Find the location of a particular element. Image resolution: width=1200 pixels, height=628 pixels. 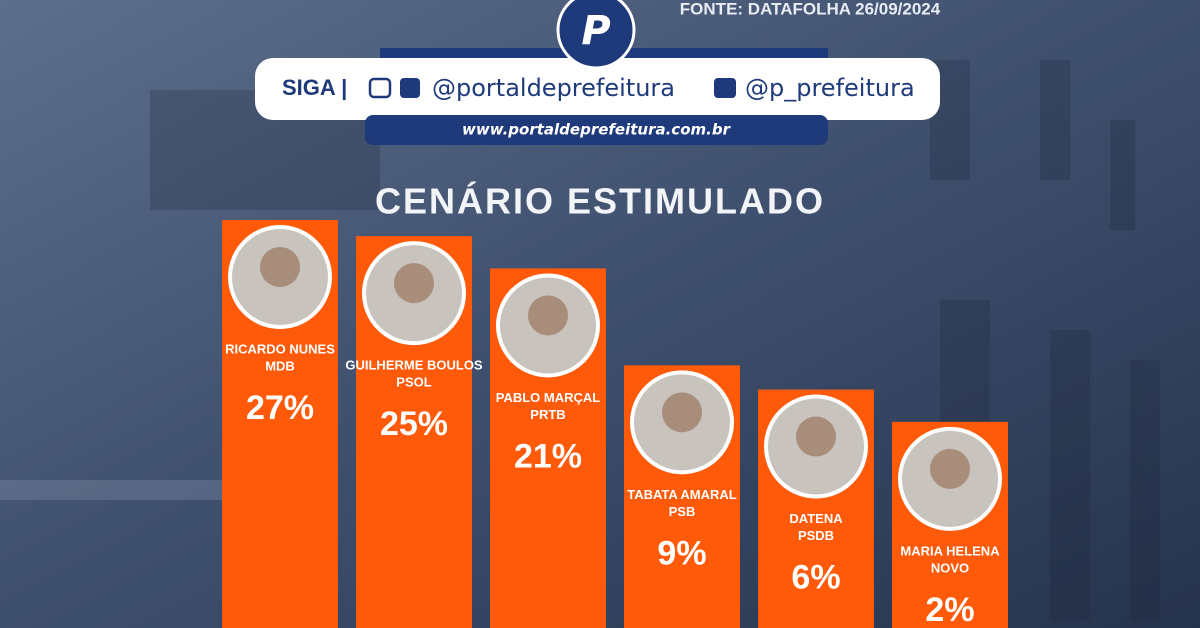

candidate-name: TABATA AMARAL is located at coordinates (682, 494).